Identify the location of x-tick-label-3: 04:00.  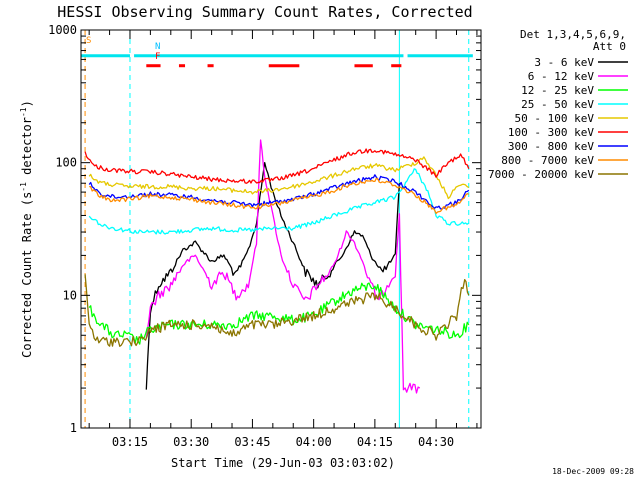
(314, 442).